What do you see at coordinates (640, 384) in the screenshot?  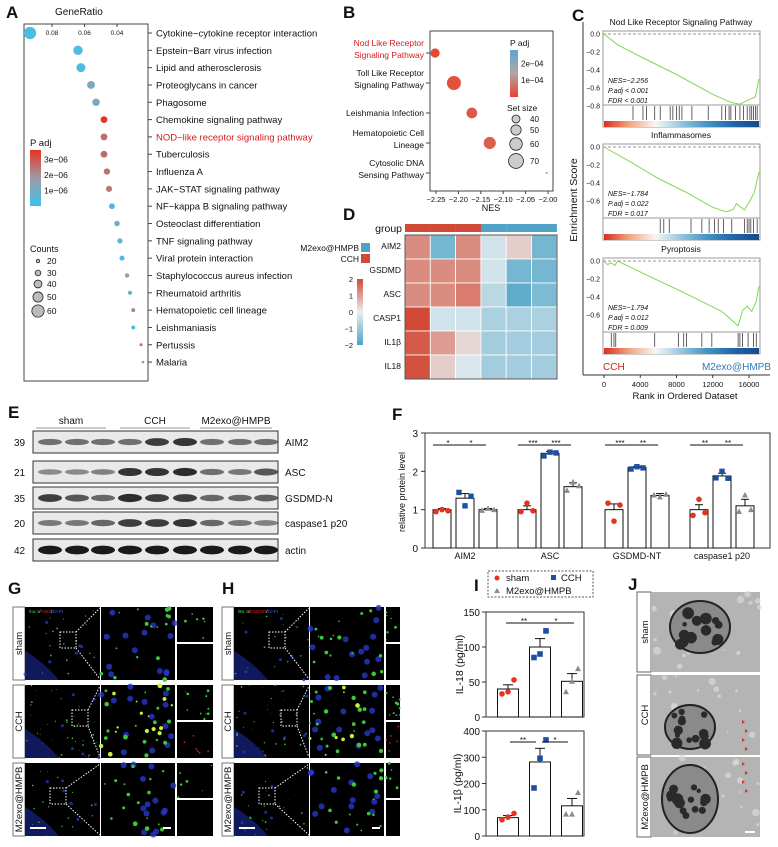 I see `x-tick-label: 4000` at bounding box center [640, 384].